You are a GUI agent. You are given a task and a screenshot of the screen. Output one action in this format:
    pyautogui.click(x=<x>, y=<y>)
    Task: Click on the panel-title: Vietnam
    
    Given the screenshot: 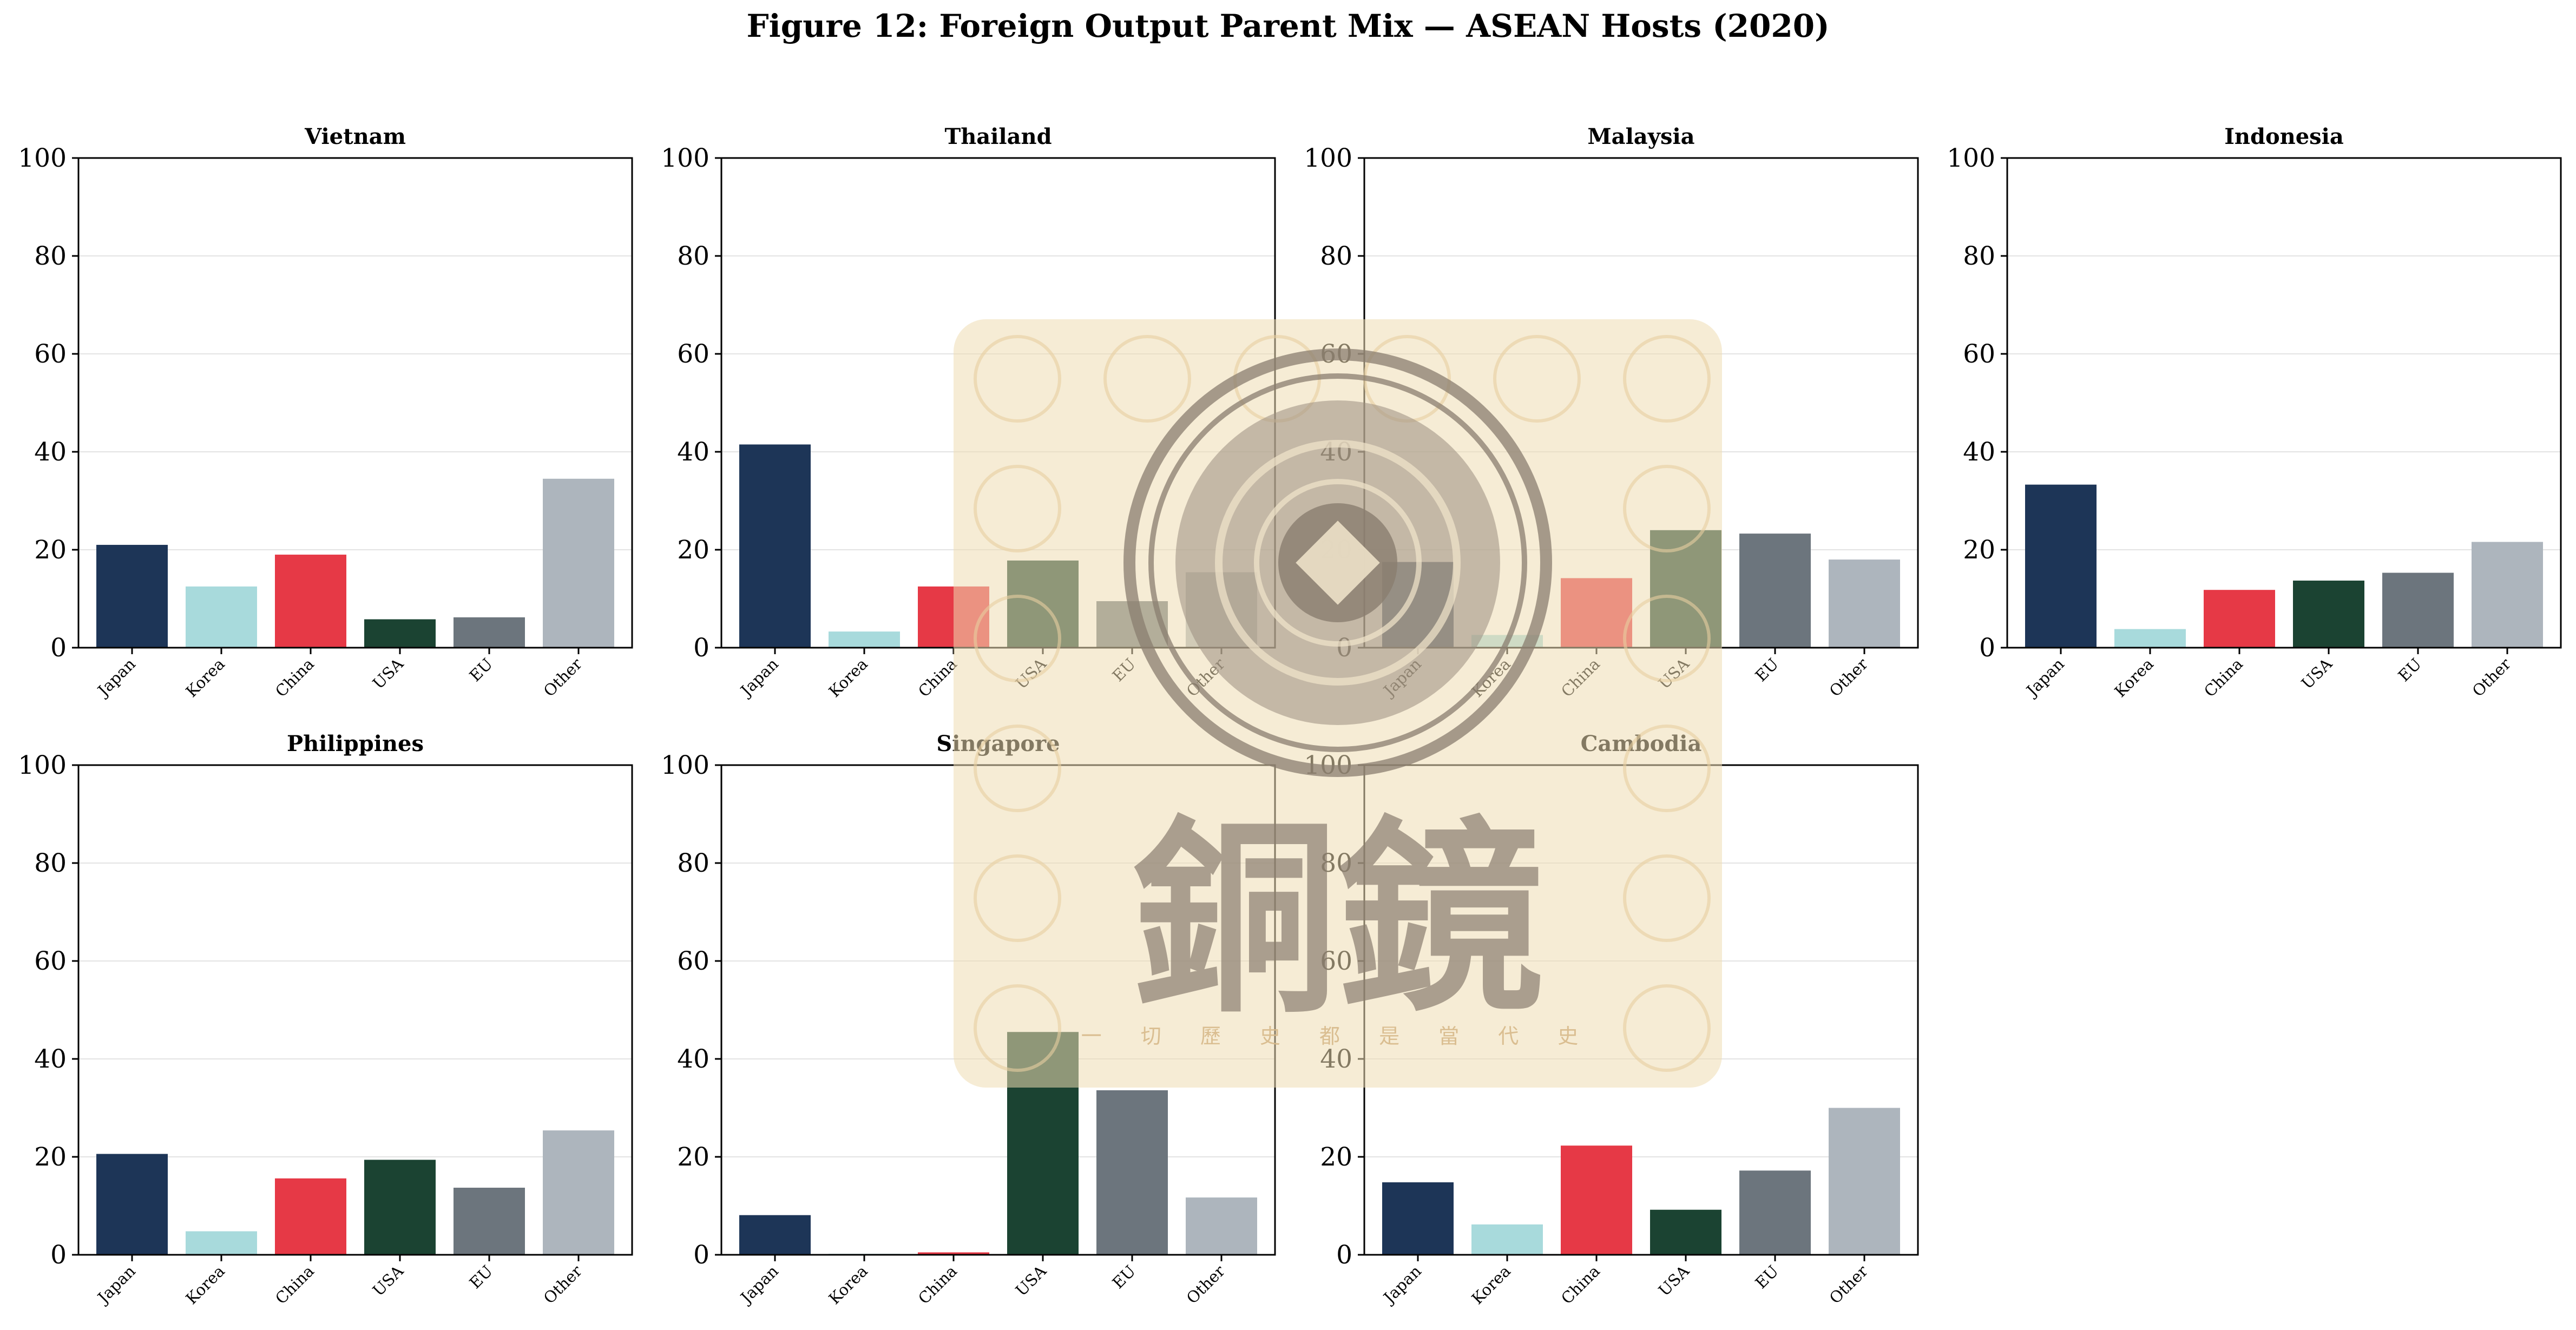 What is the action you would take?
    pyautogui.click(x=355, y=136)
    